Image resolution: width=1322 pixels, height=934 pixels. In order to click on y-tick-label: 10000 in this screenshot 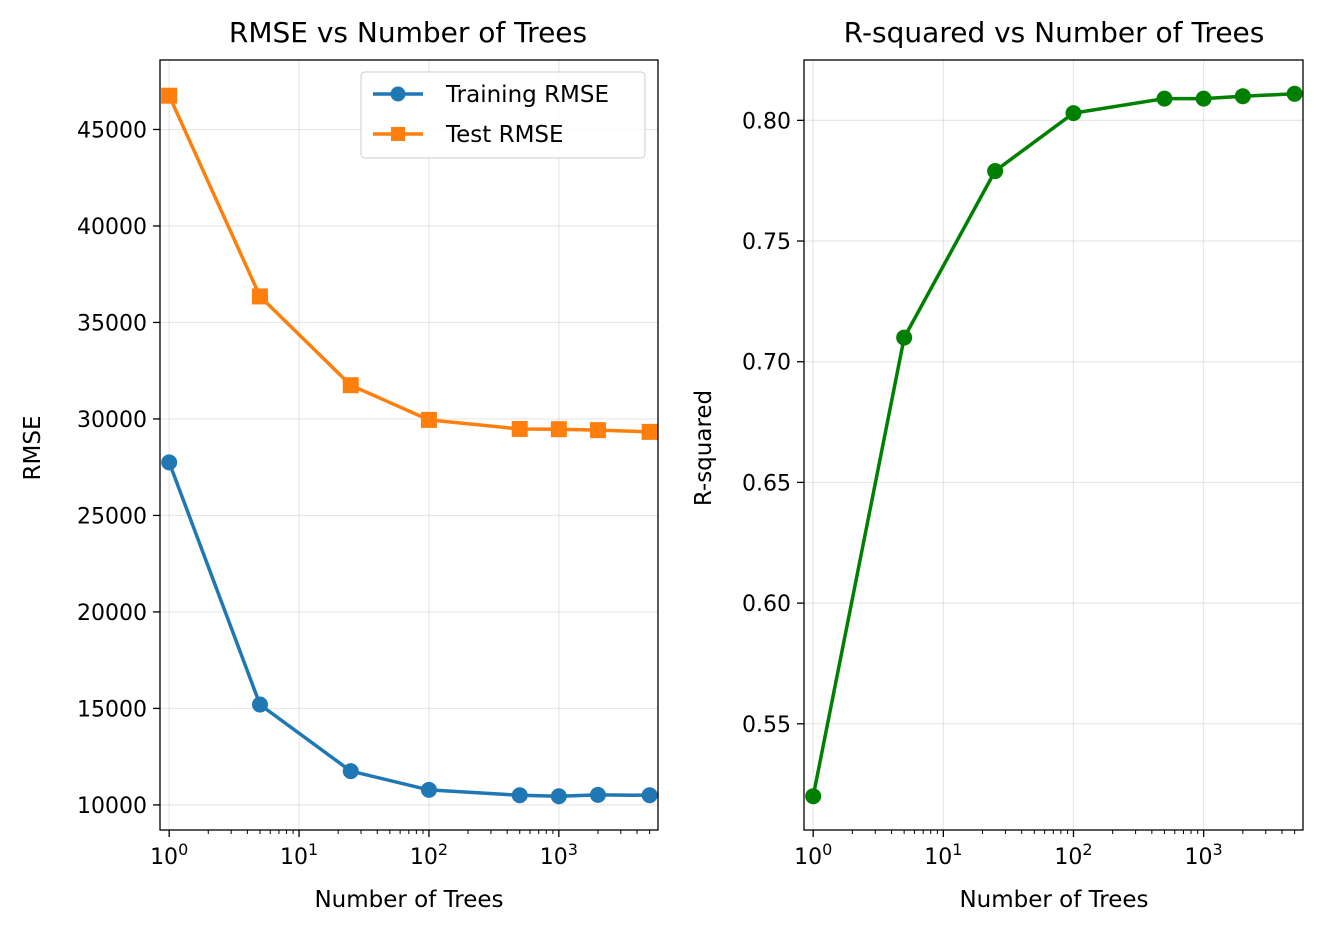, I will do `click(112, 806)`.